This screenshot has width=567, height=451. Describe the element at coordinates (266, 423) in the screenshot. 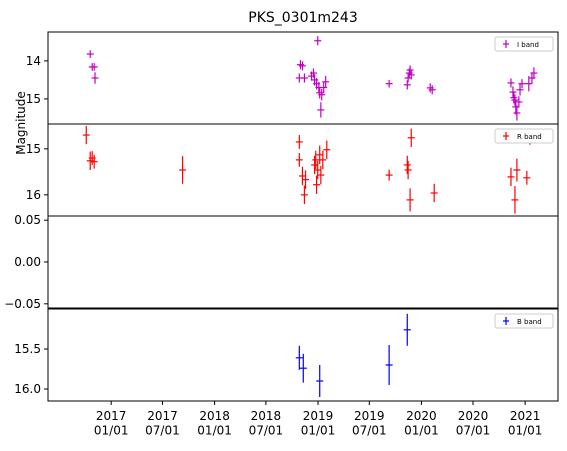

I see `x-tick-label: 2018 07/01` at that location.